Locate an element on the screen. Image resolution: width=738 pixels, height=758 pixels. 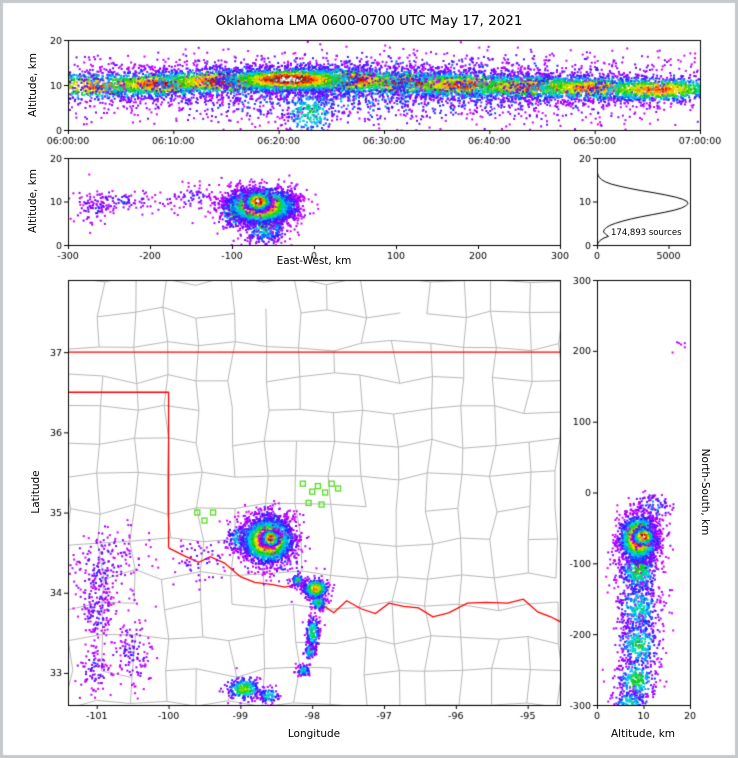
east-west-ylabel: Altitude, km is located at coordinates (33, 201).